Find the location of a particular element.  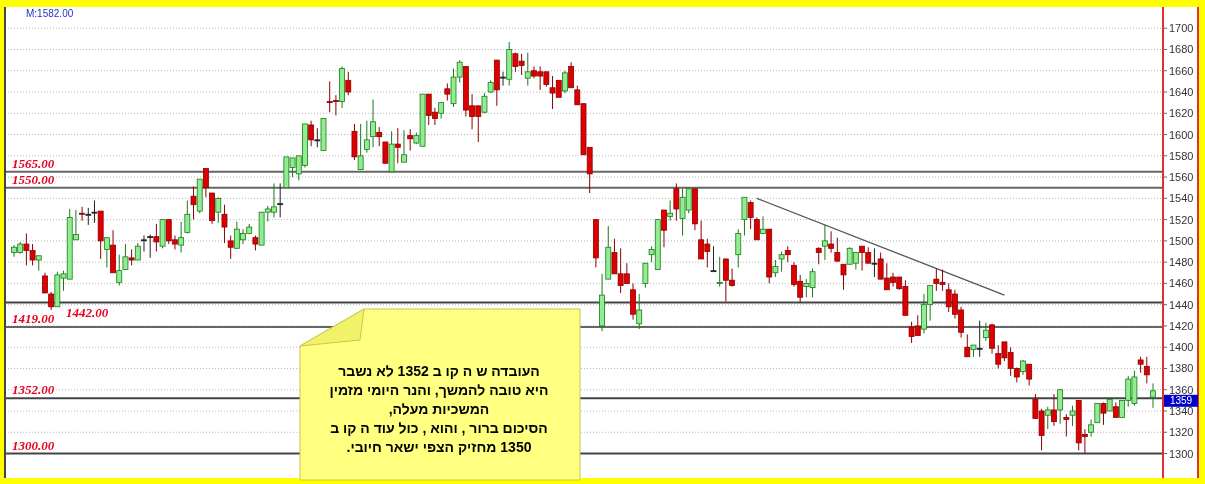

y-tick-label: 1700 is located at coordinates (1181, 28).